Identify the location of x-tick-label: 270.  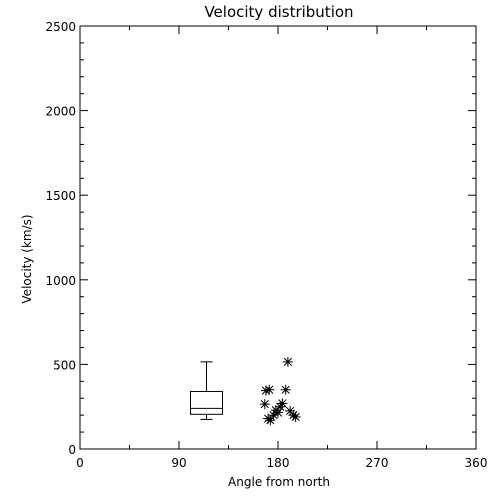
(377, 463).